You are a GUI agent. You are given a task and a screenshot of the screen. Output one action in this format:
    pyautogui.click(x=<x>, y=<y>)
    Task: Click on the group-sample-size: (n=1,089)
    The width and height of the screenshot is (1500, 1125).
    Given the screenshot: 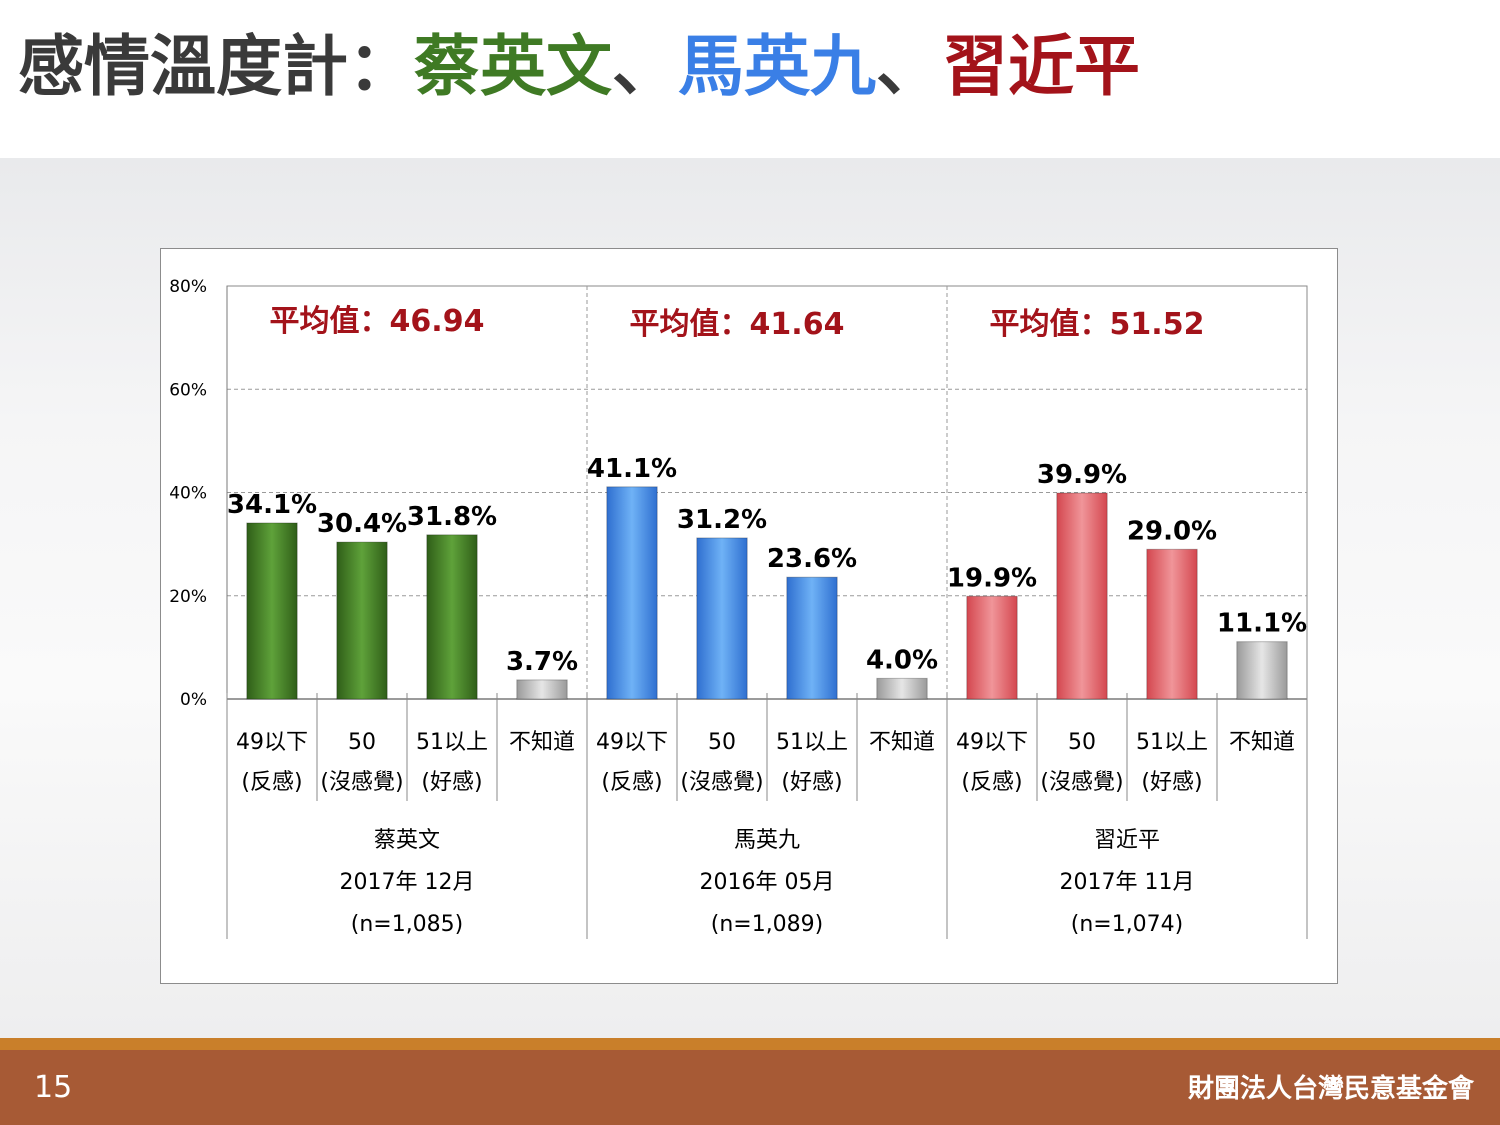 What is the action you would take?
    pyautogui.click(x=767, y=924)
    